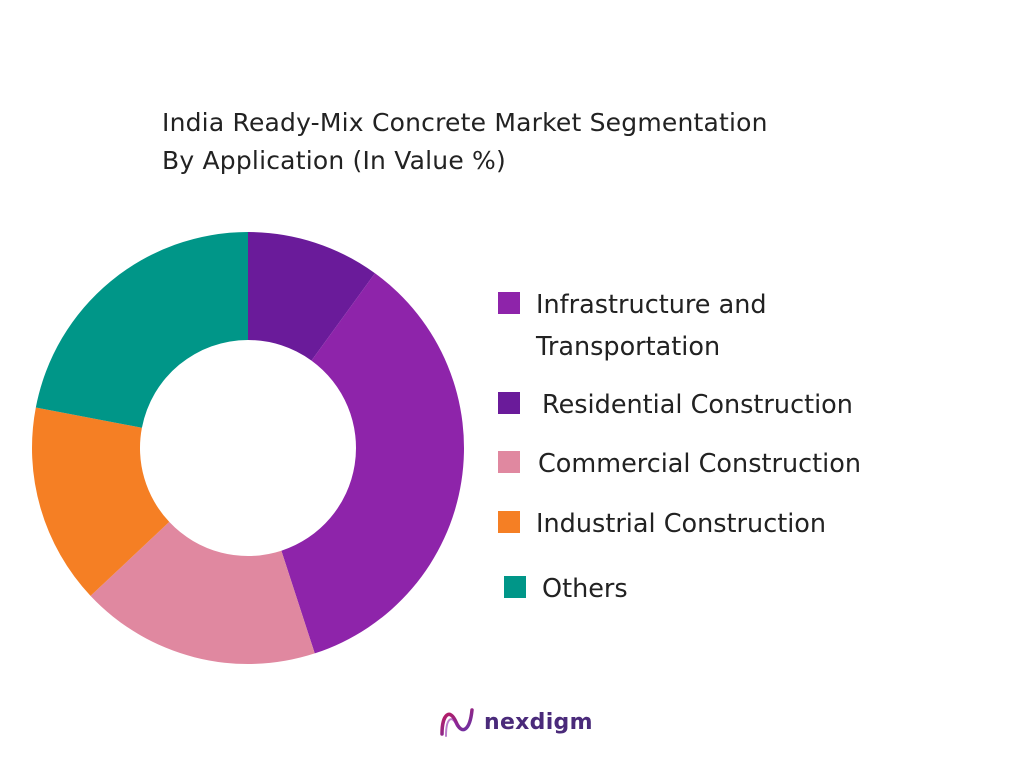 The image size is (1024, 768). Describe the element at coordinates (311, 296) in the screenshot. I see `donut-slice-residential-construction` at that location.